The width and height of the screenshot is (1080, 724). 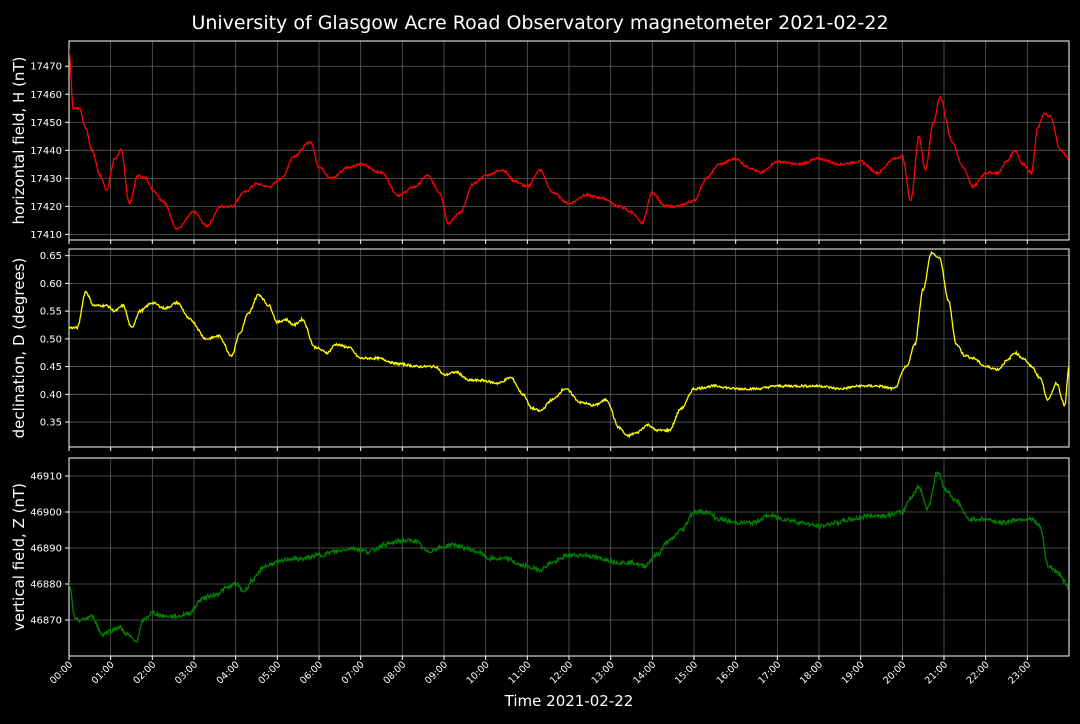 What do you see at coordinates (46, 207) in the screenshot?
I see `y-tick-label: 17420` at bounding box center [46, 207].